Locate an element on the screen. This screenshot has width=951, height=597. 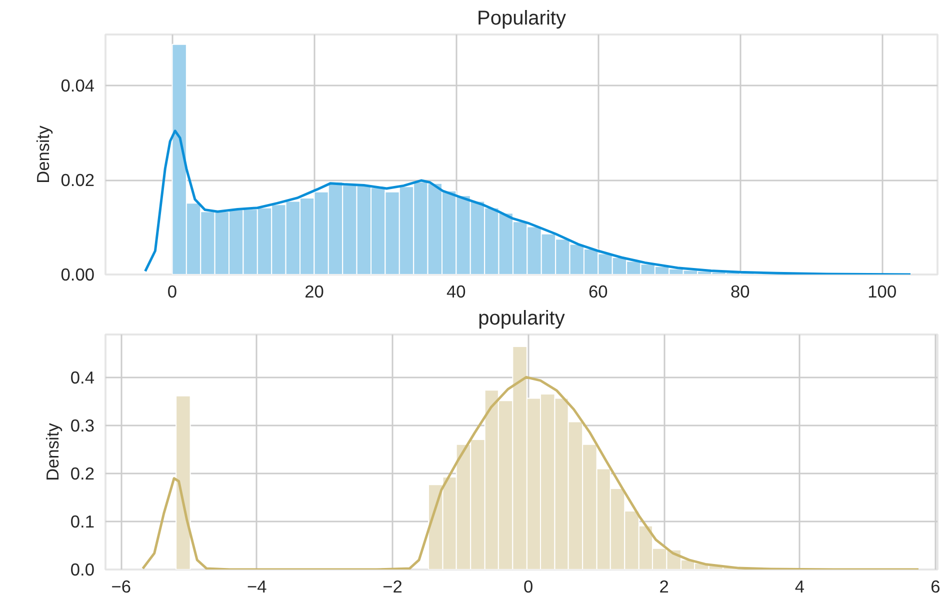
chart-title: Popularity is located at coordinates (521, 19).